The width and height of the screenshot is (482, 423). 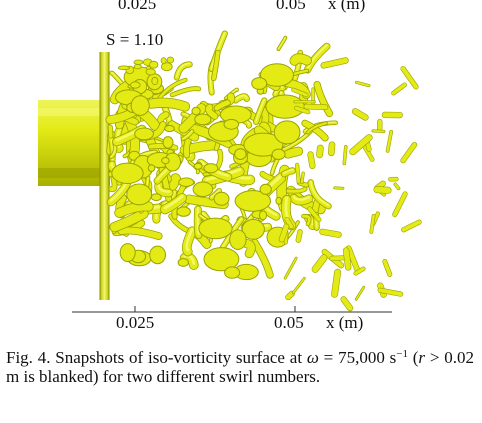 I want to click on unit-exponent: −1, so click(x=402, y=354).